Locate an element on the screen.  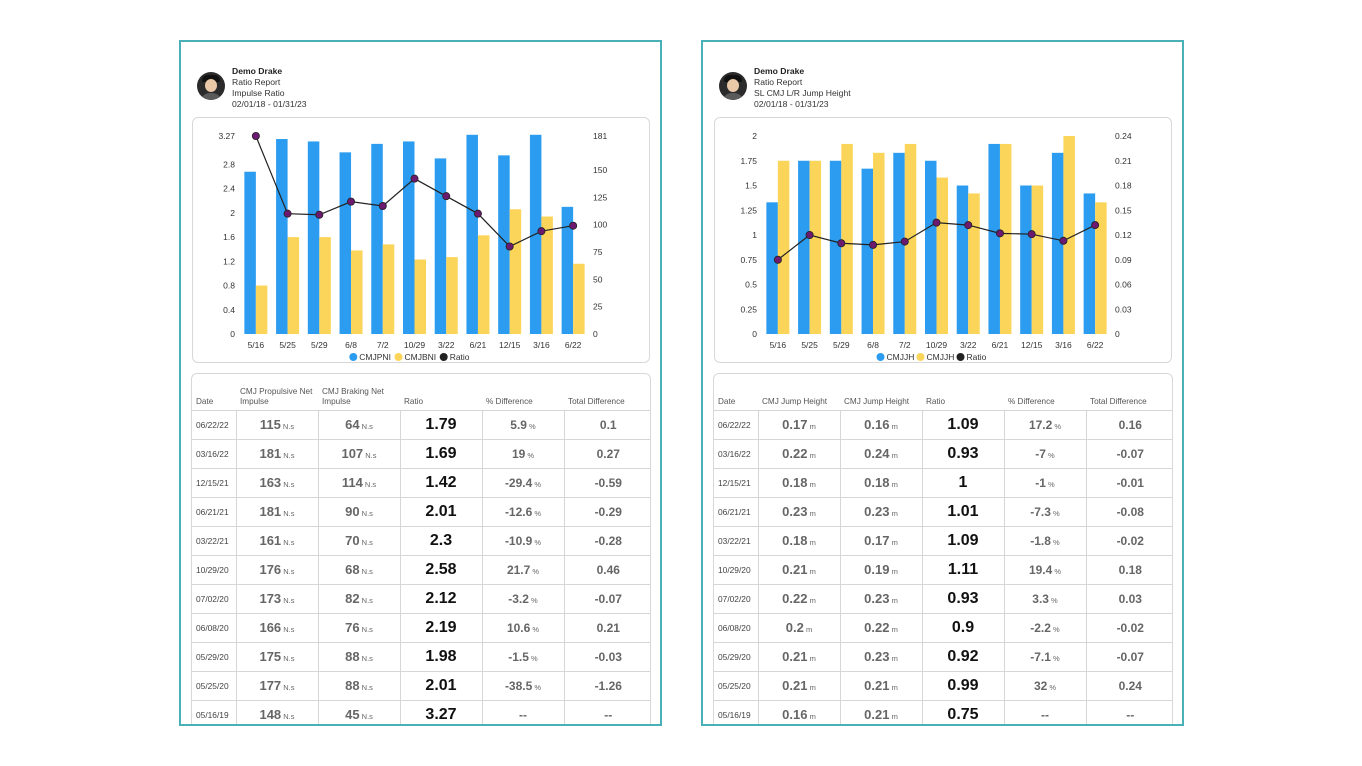
total-difference-cell: -0.02 is located at coordinates (1128, 627).